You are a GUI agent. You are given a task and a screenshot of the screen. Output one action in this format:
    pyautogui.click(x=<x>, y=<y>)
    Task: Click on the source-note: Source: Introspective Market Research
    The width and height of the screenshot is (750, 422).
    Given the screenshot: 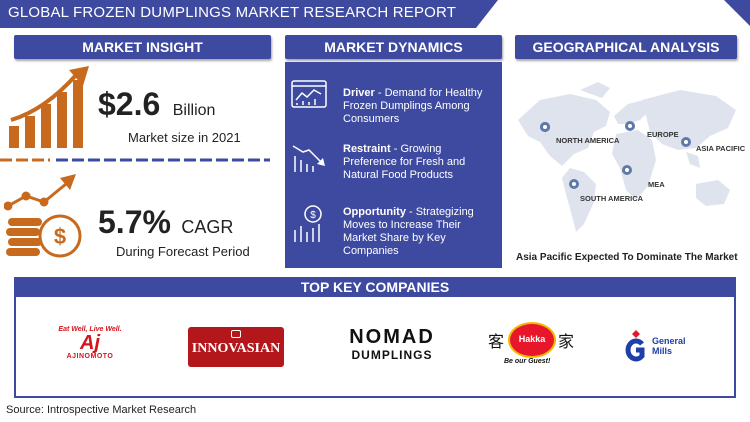 What is the action you would take?
    pyautogui.click(x=101, y=410)
    